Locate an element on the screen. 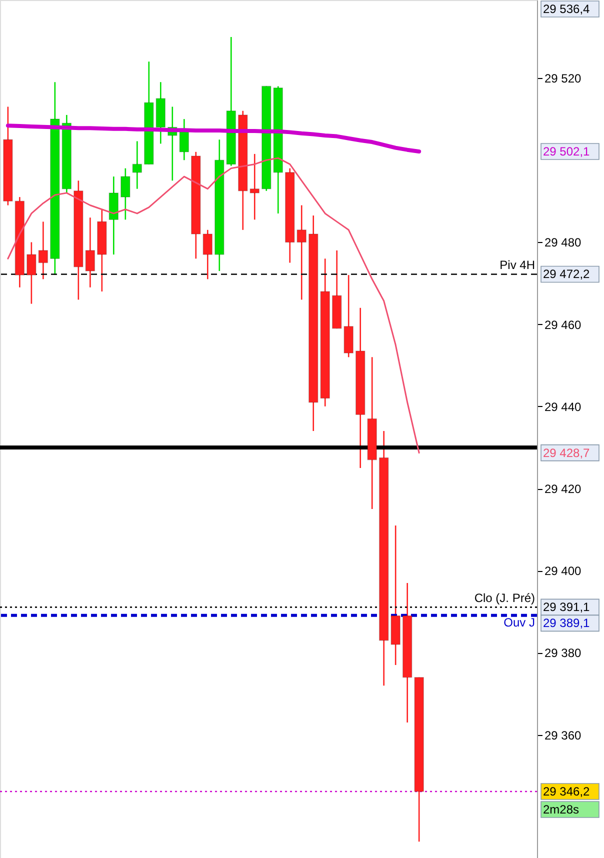 This screenshot has width=604, height=858. ref-line-label: Clo (J. Pré) is located at coordinates (504, 598).